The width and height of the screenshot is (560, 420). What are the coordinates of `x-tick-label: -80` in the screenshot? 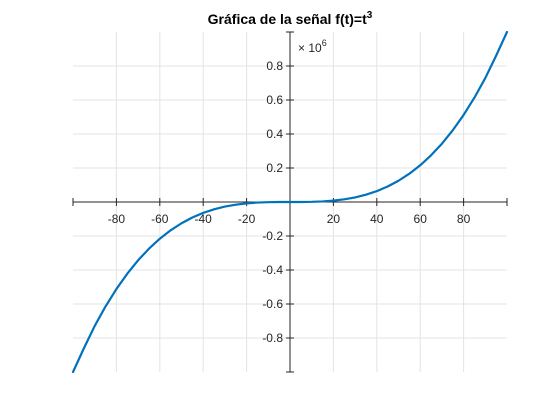 It's located at (117, 219).